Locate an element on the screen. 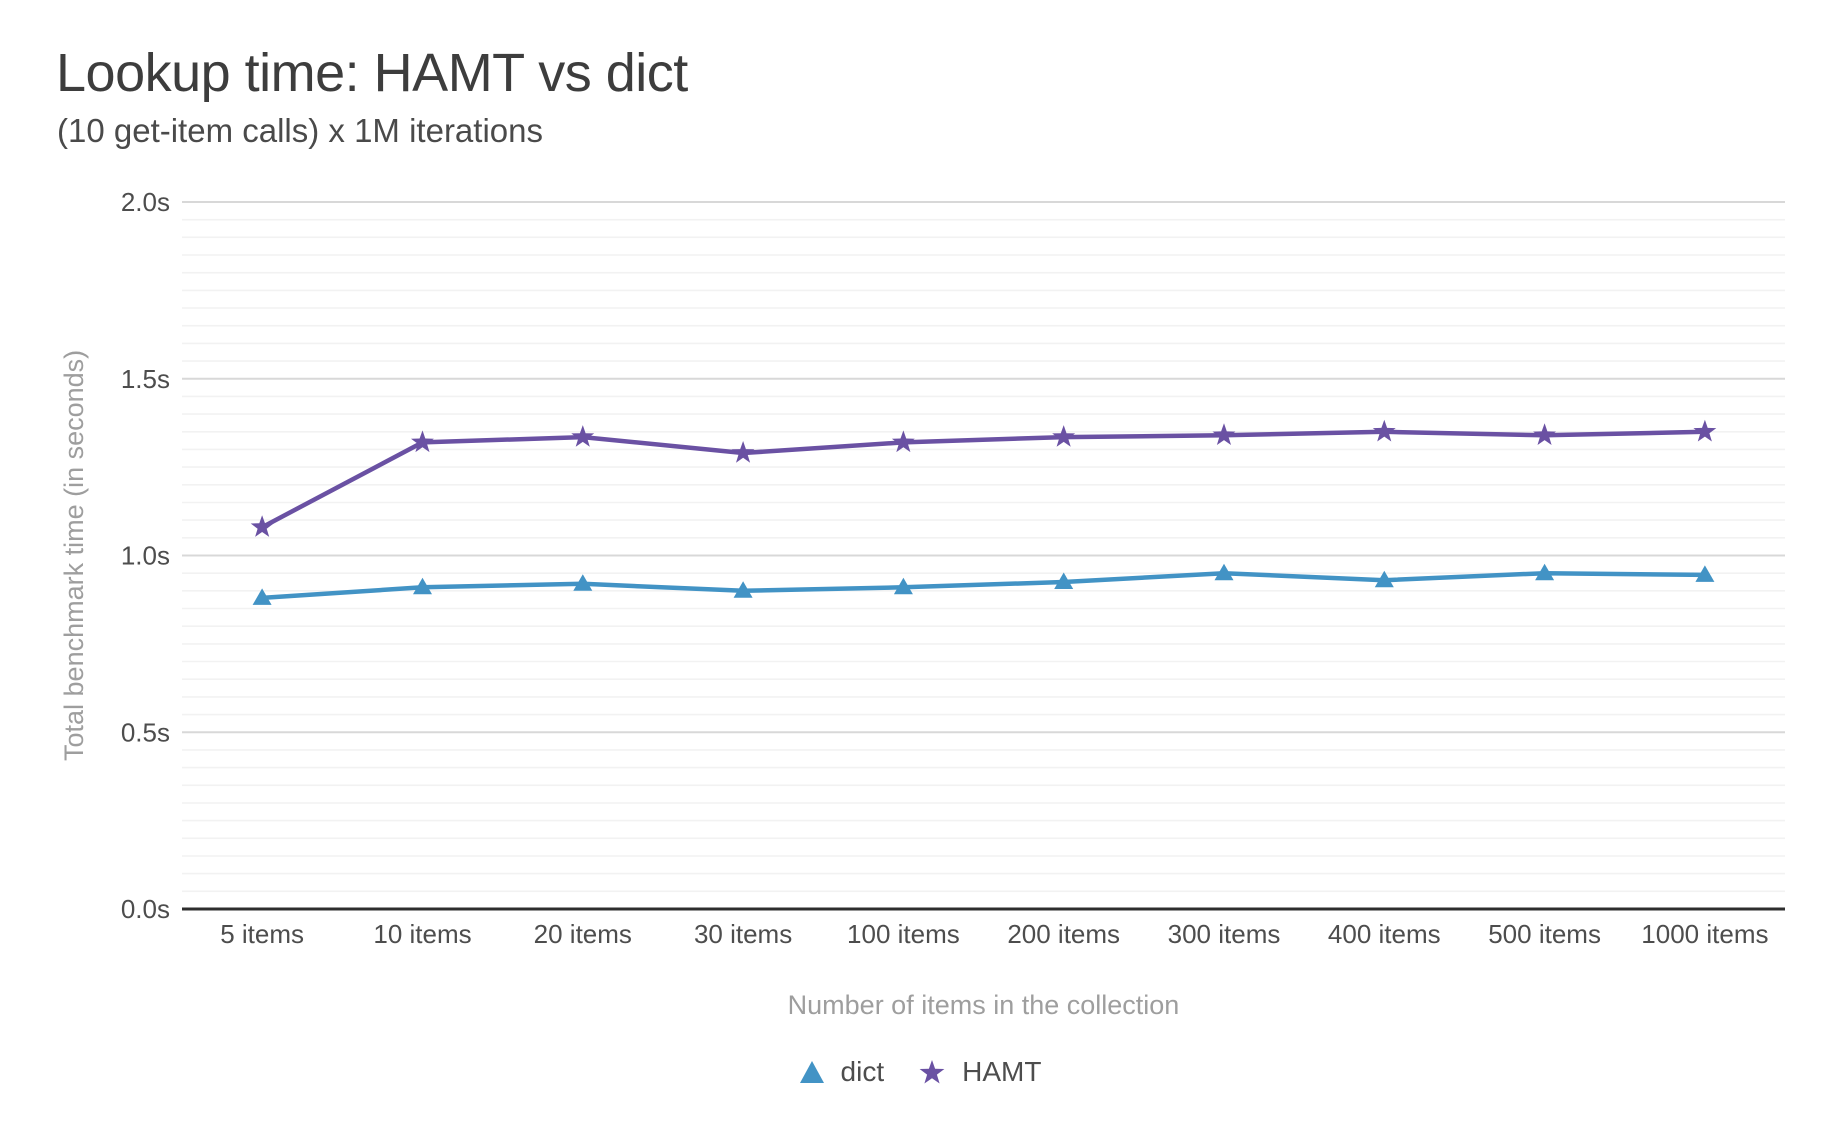  legend: dict HAMT is located at coordinates (920, 1072).